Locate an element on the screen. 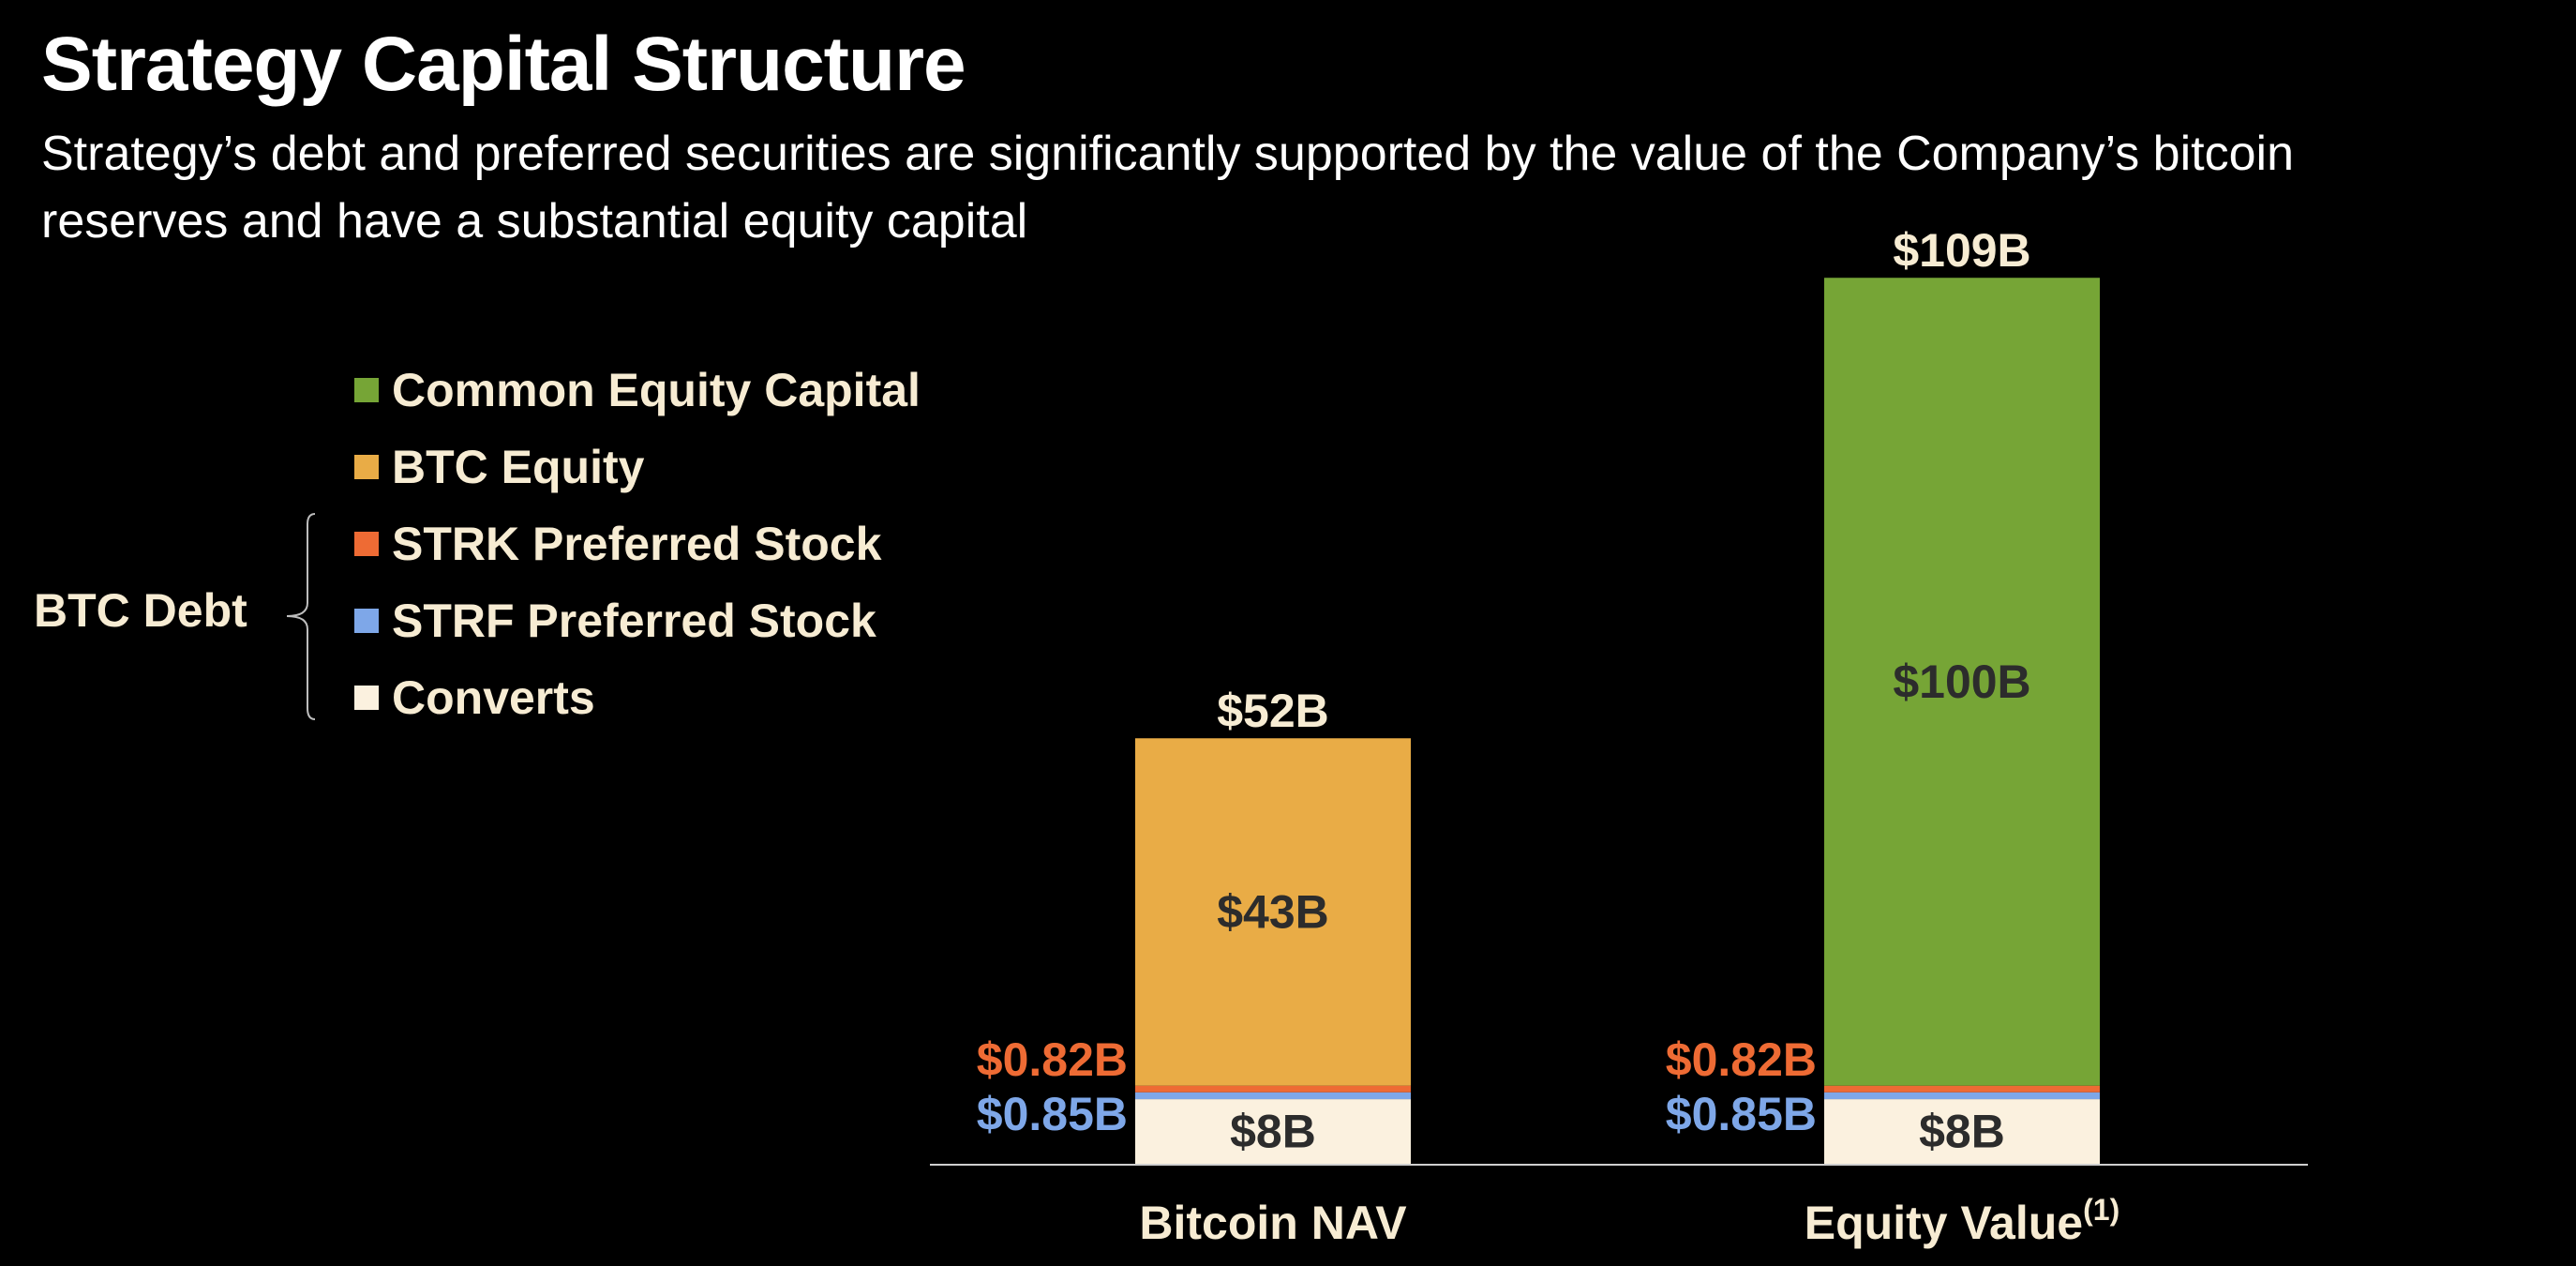 Image resolution: width=2576 pixels, height=1266 pixels. bar-bitcoin-nav-converts is located at coordinates (1273, 1131).